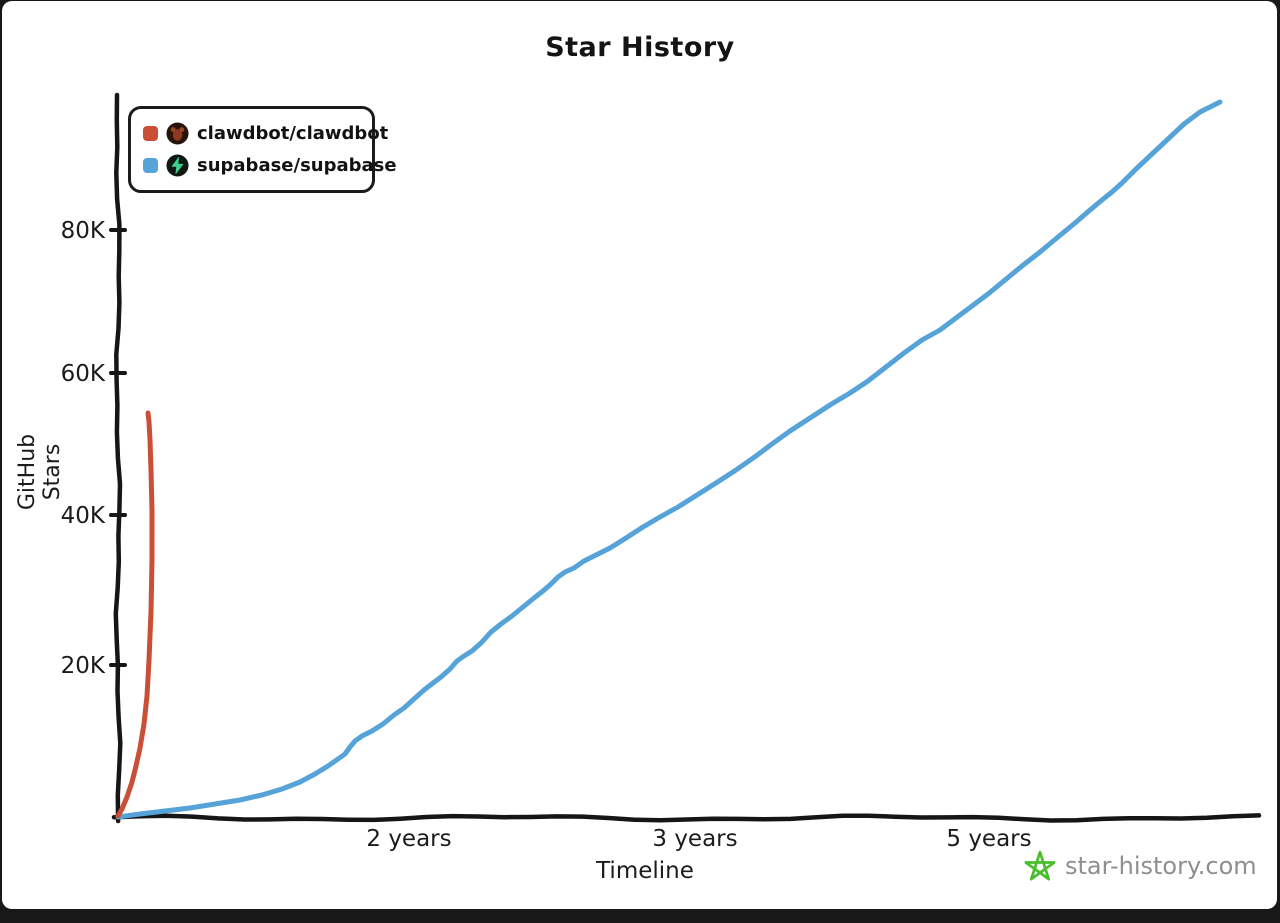  What do you see at coordinates (408, 839) in the screenshot?
I see `x-tick-label: 2 years` at bounding box center [408, 839].